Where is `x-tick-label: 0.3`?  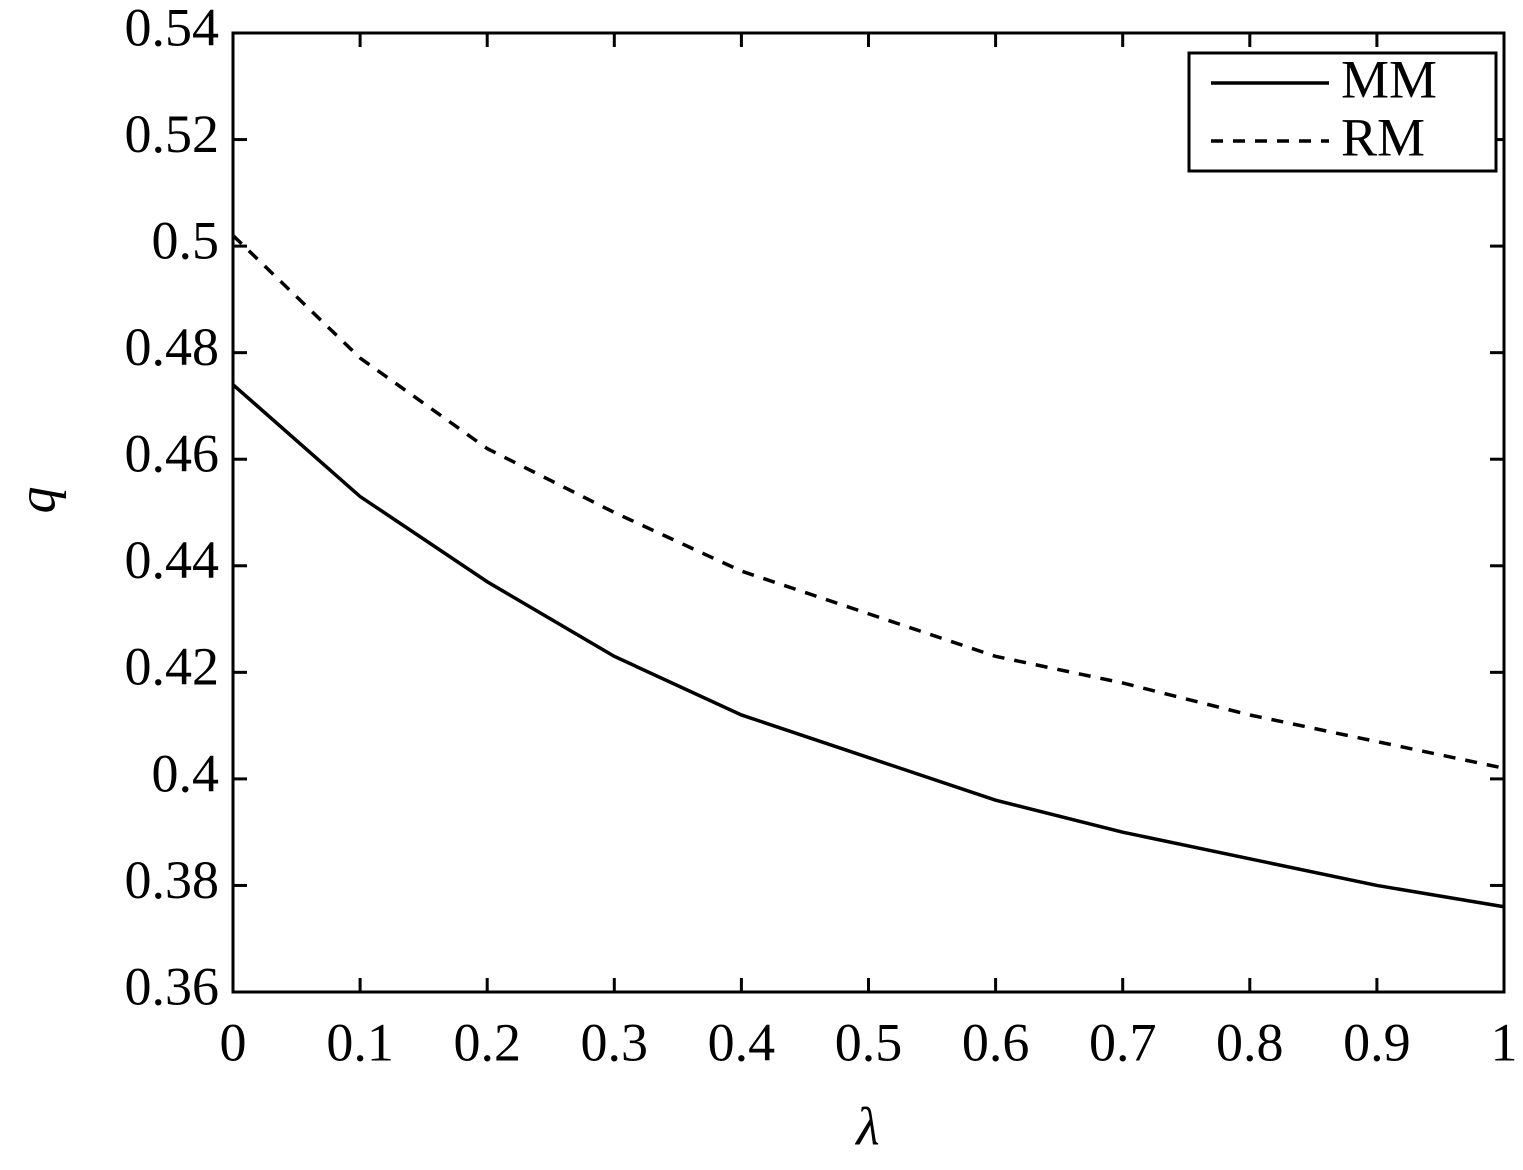 x-tick-label: 0.3 is located at coordinates (615, 1042).